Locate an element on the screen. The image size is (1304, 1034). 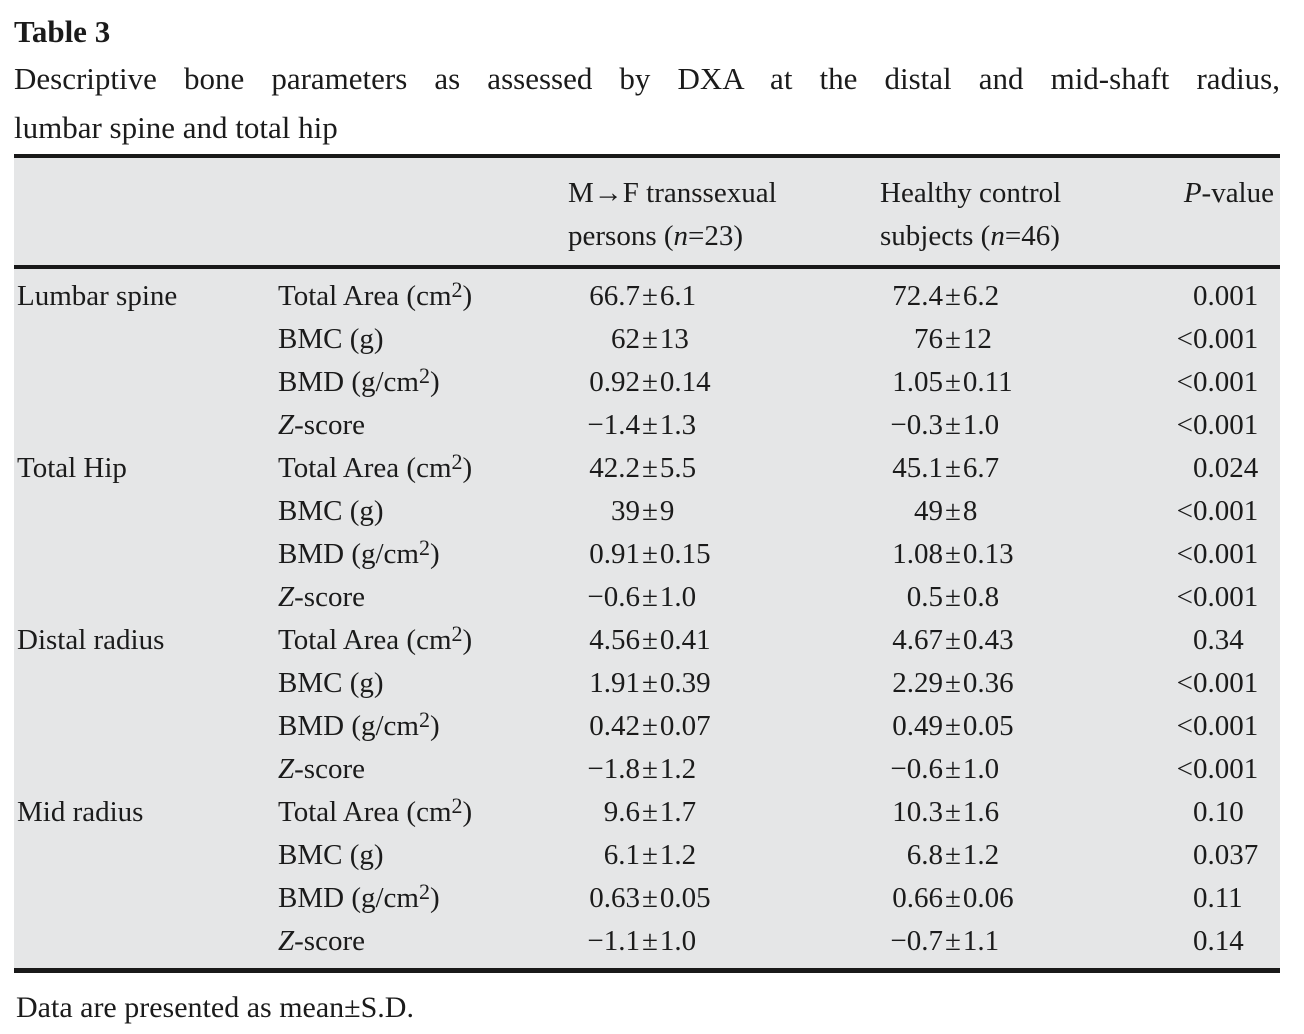
mean-value: 6.1 is located at coordinates (621, 855).